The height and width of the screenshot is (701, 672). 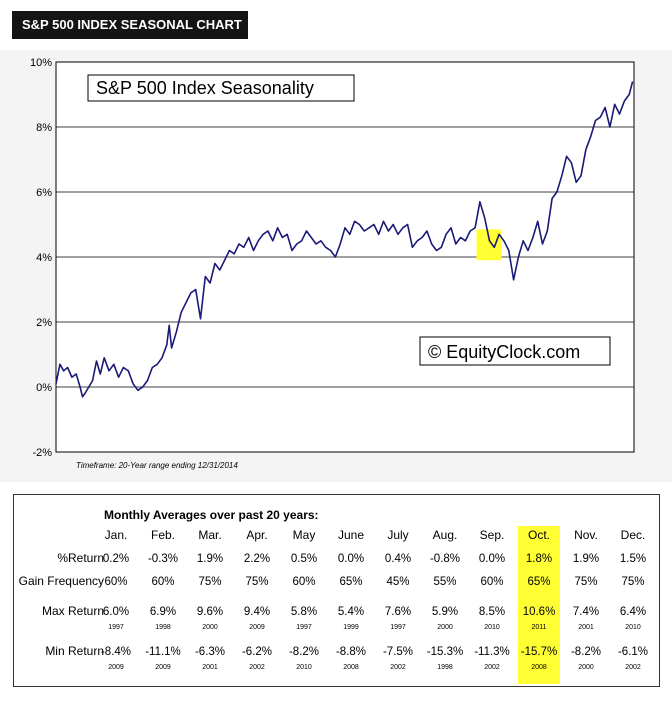 What do you see at coordinates (539, 652) in the screenshot?
I see `table-cell: -15.7%` at bounding box center [539, 652].